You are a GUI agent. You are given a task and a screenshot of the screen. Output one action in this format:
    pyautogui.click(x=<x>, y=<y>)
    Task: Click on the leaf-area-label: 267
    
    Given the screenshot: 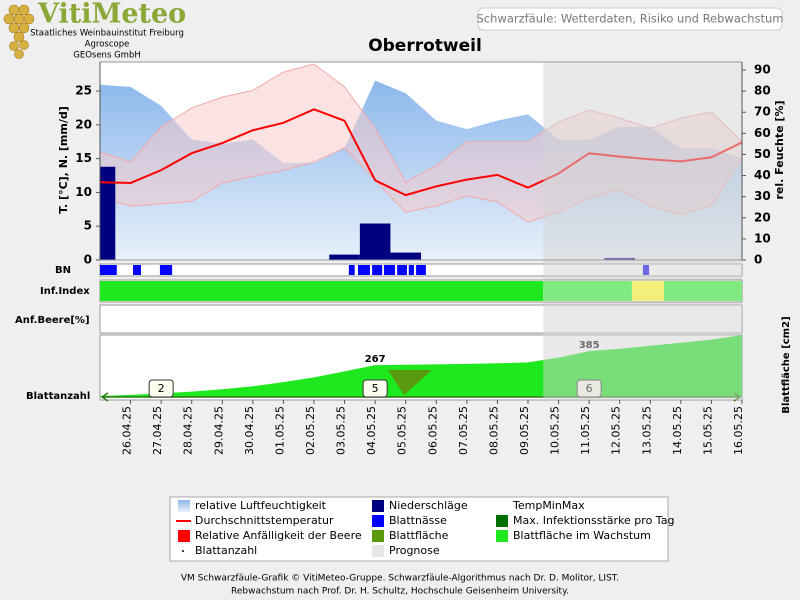 What is the action you would take?
    pyautogui.click(x=375, y=359)
    